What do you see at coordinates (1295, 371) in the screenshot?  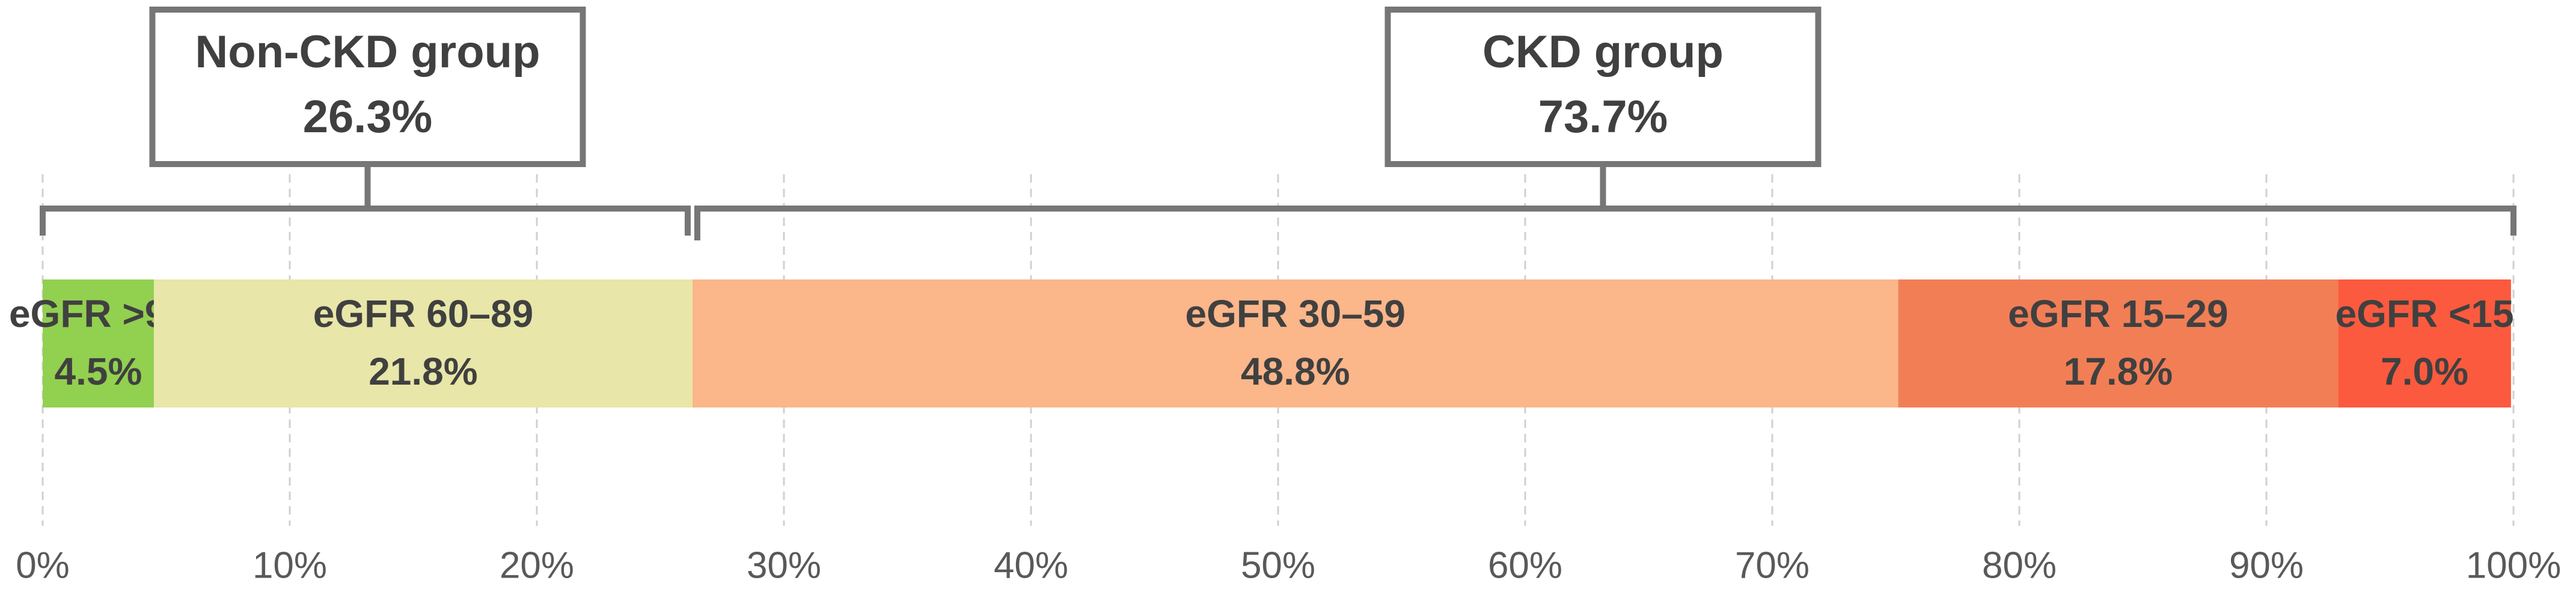 I see `segment-value-label: 48.8%` at bounding box center [1295, 371].